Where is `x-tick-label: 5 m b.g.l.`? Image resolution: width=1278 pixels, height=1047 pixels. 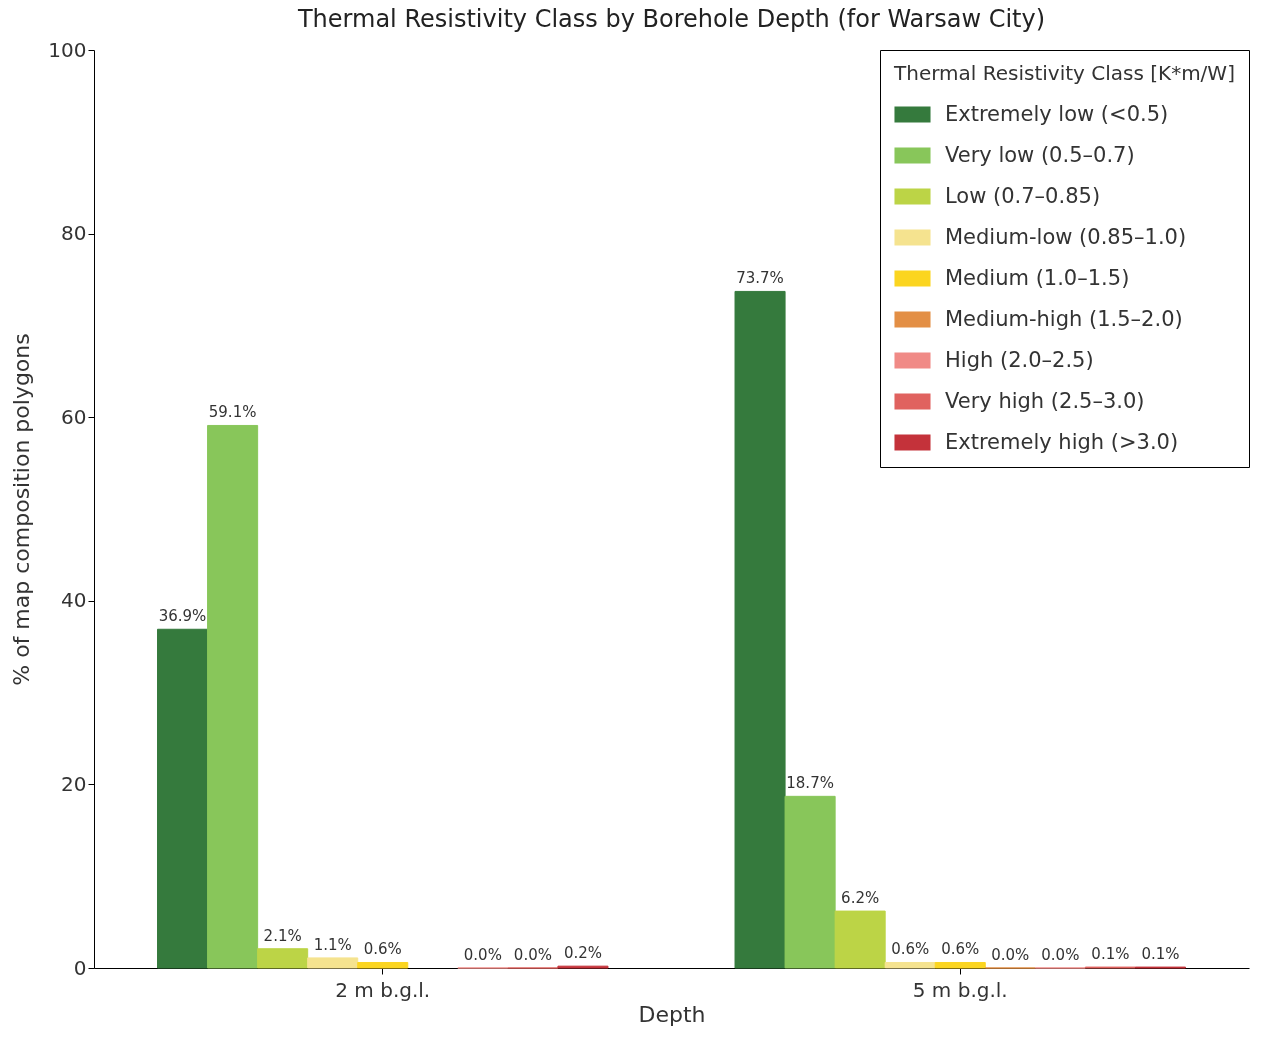 x-tick-label: 5 m b.g.l. is located at coordinates (960, 989).